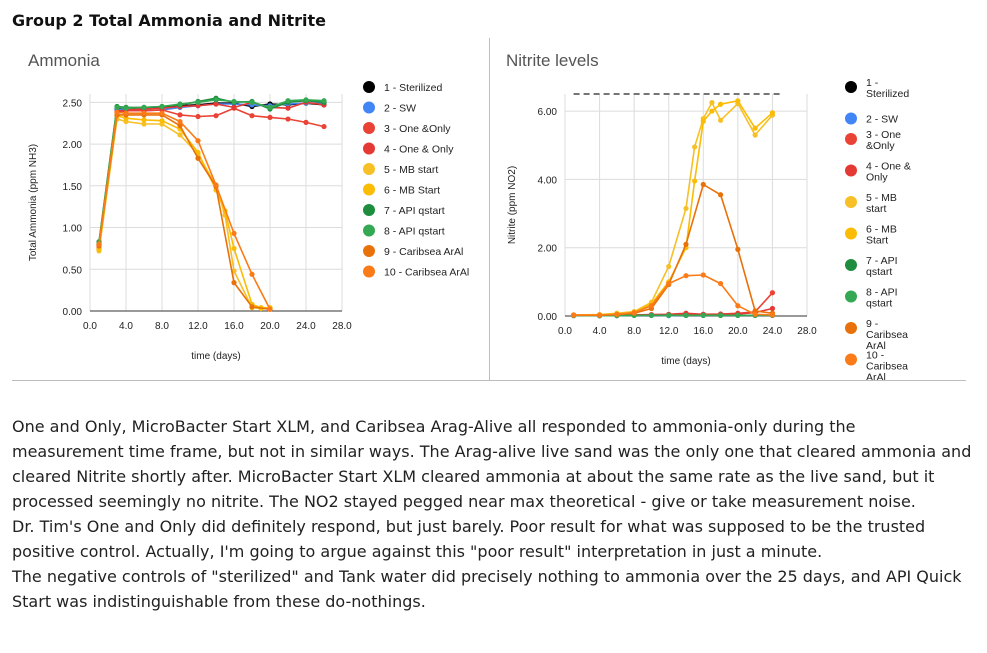  Describe the element at coordinates (400, 109) in the screenshot. I see `legend-label: 2 - SW` at that location.